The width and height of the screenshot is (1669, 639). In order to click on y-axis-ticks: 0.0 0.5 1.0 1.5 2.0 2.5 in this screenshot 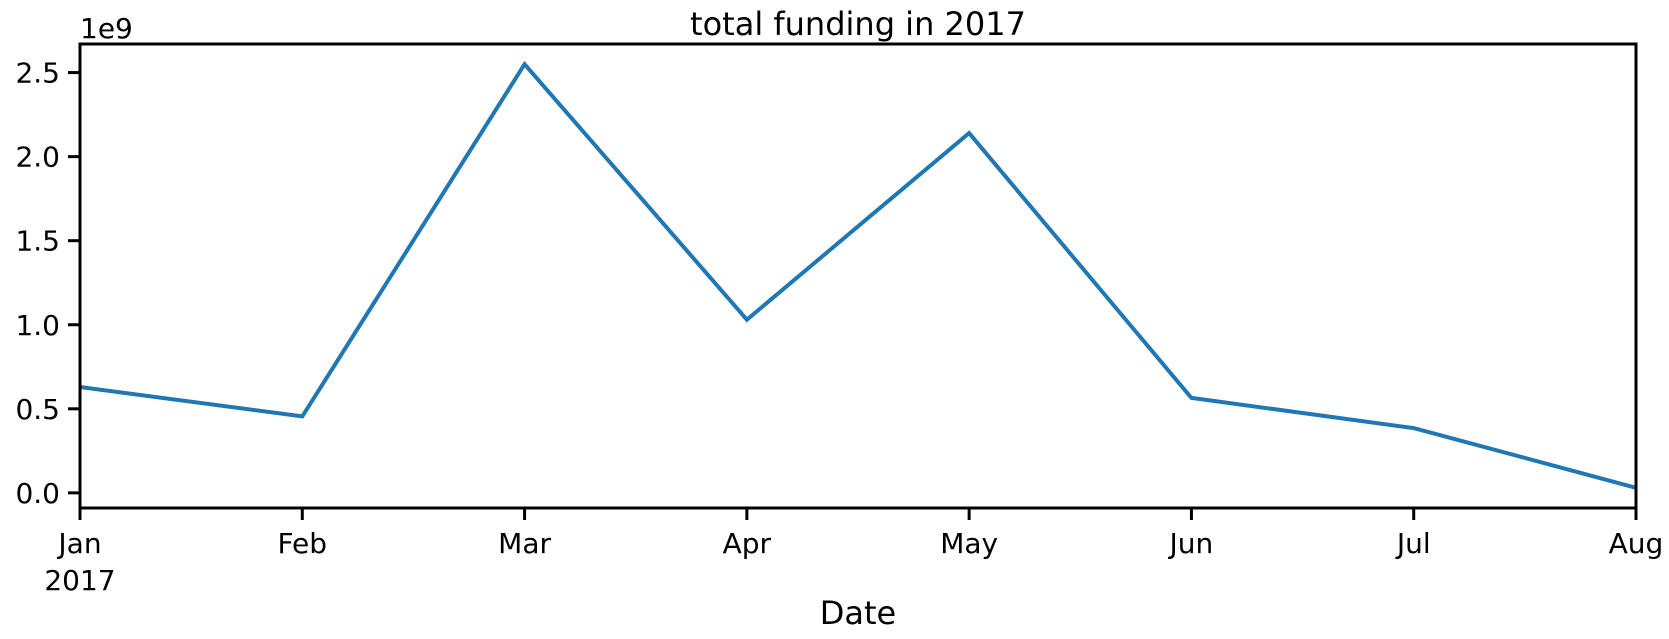, I will do `click(47, 283)`.